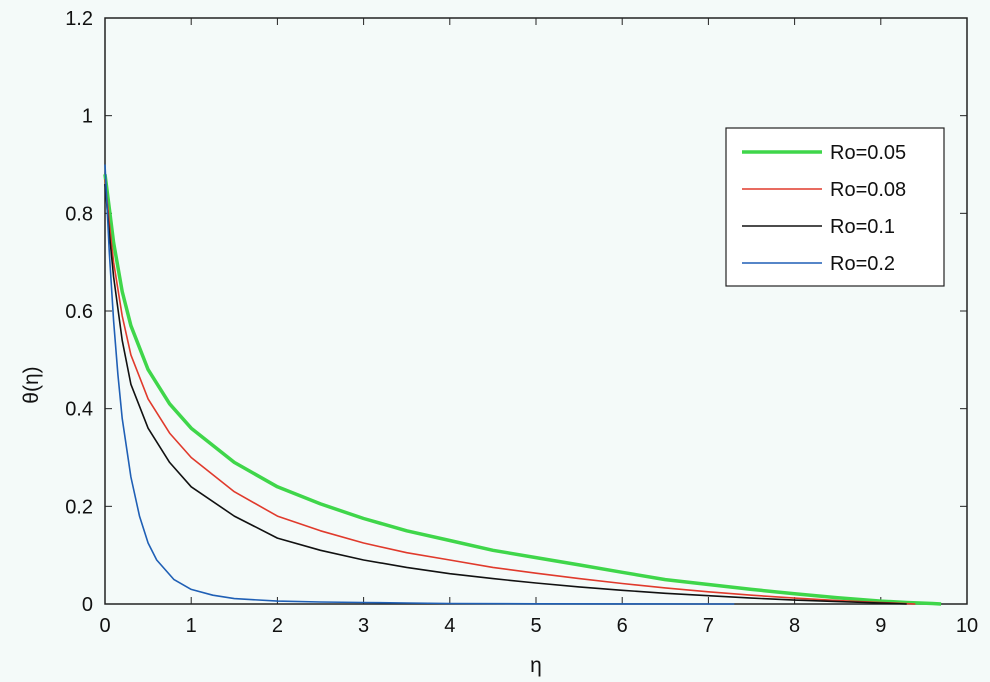 The height and width of the screenshot is (682, 990). I want to click on legend-label-1: Ro=0.08, so click(868, 190).